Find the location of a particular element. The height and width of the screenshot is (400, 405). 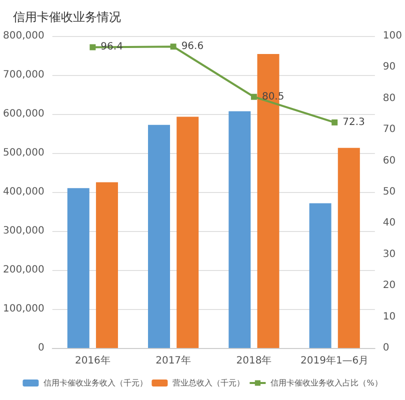

y2-tick-label: 80 is located at coordinates (389, 98).